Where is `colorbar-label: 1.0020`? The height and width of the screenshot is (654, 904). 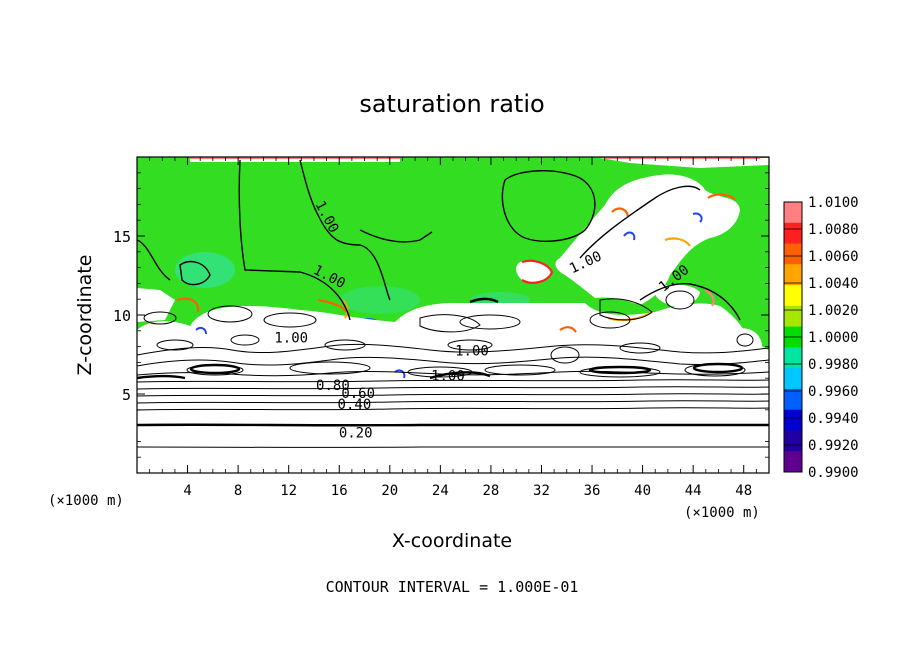 colorbar-label: 1.0020 is located at coordinates (833, 311).